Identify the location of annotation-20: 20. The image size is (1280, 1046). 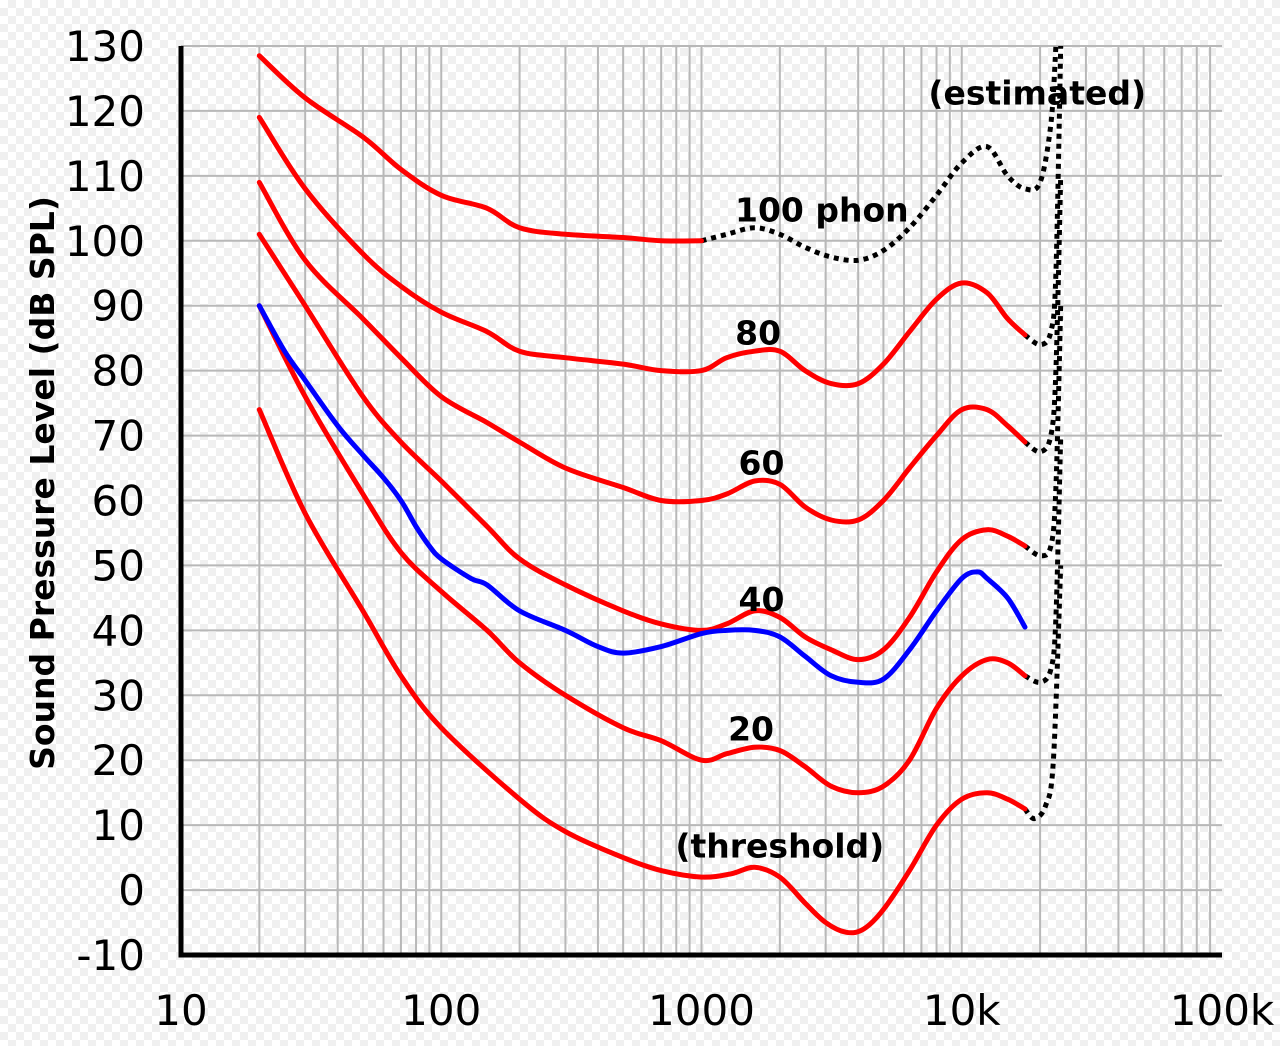
(751, 729).